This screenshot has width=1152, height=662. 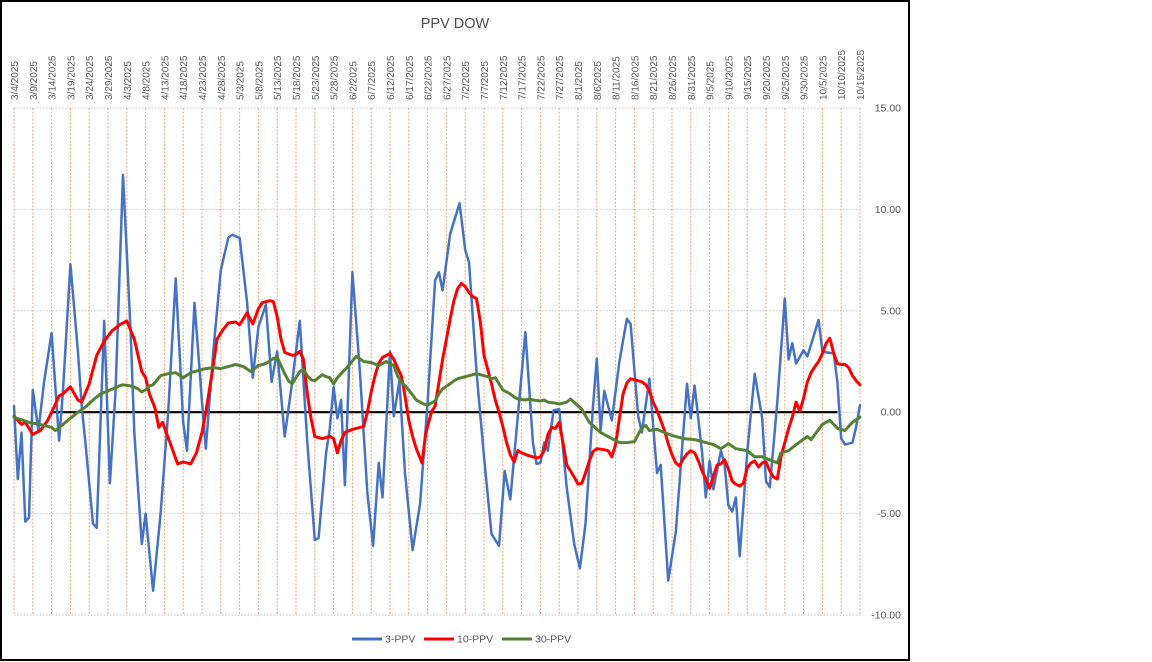 What do you see at coordinates (504, 77) in the screenshot?
I see `date-label: 7/12/2025` at bounding box center [504, 77].